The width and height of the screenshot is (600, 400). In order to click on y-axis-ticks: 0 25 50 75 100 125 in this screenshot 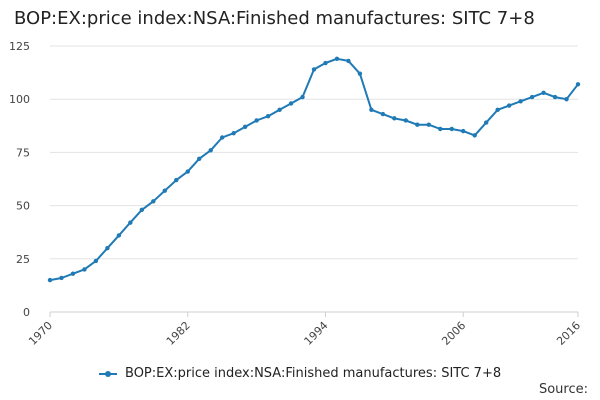, I will do `click(19, 179)`.